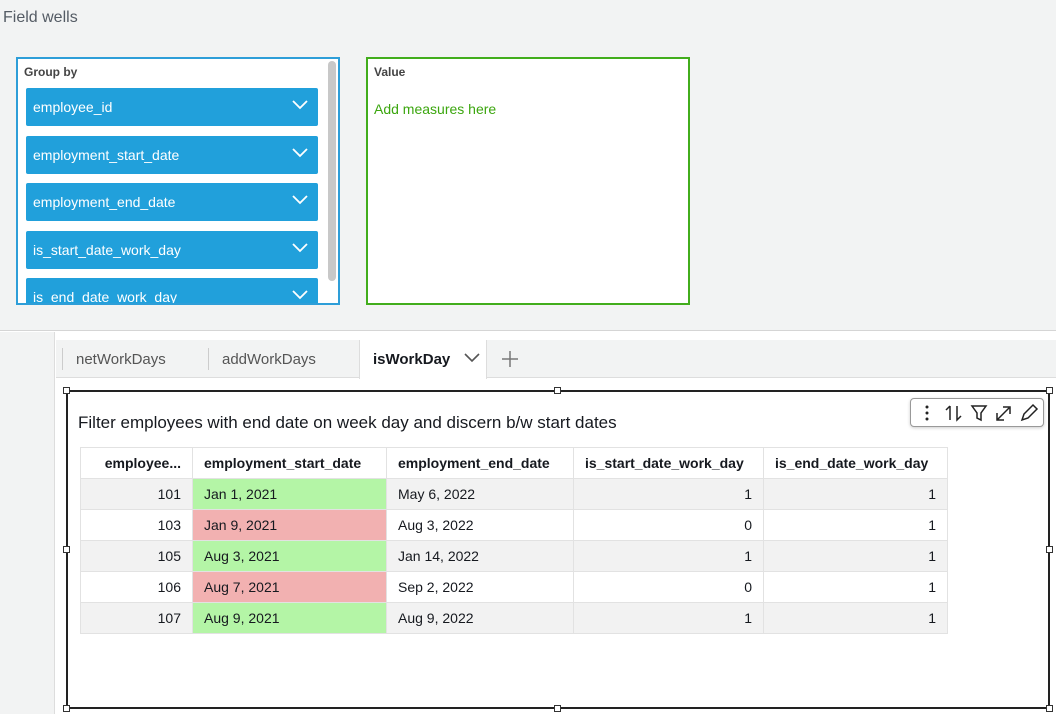  I want to click on table-cell: 106, so click(137, 587).